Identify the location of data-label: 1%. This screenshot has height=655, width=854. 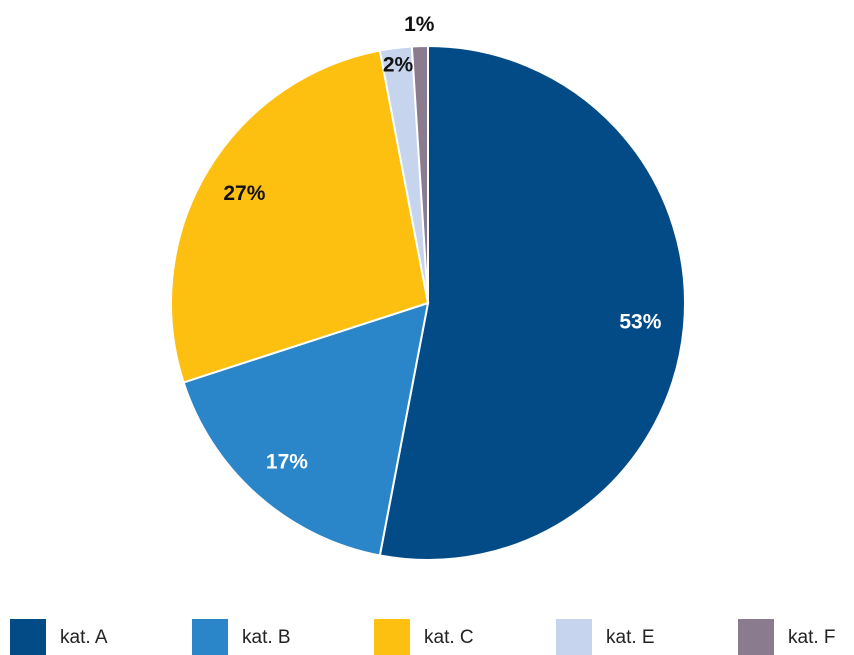
(419, 24).